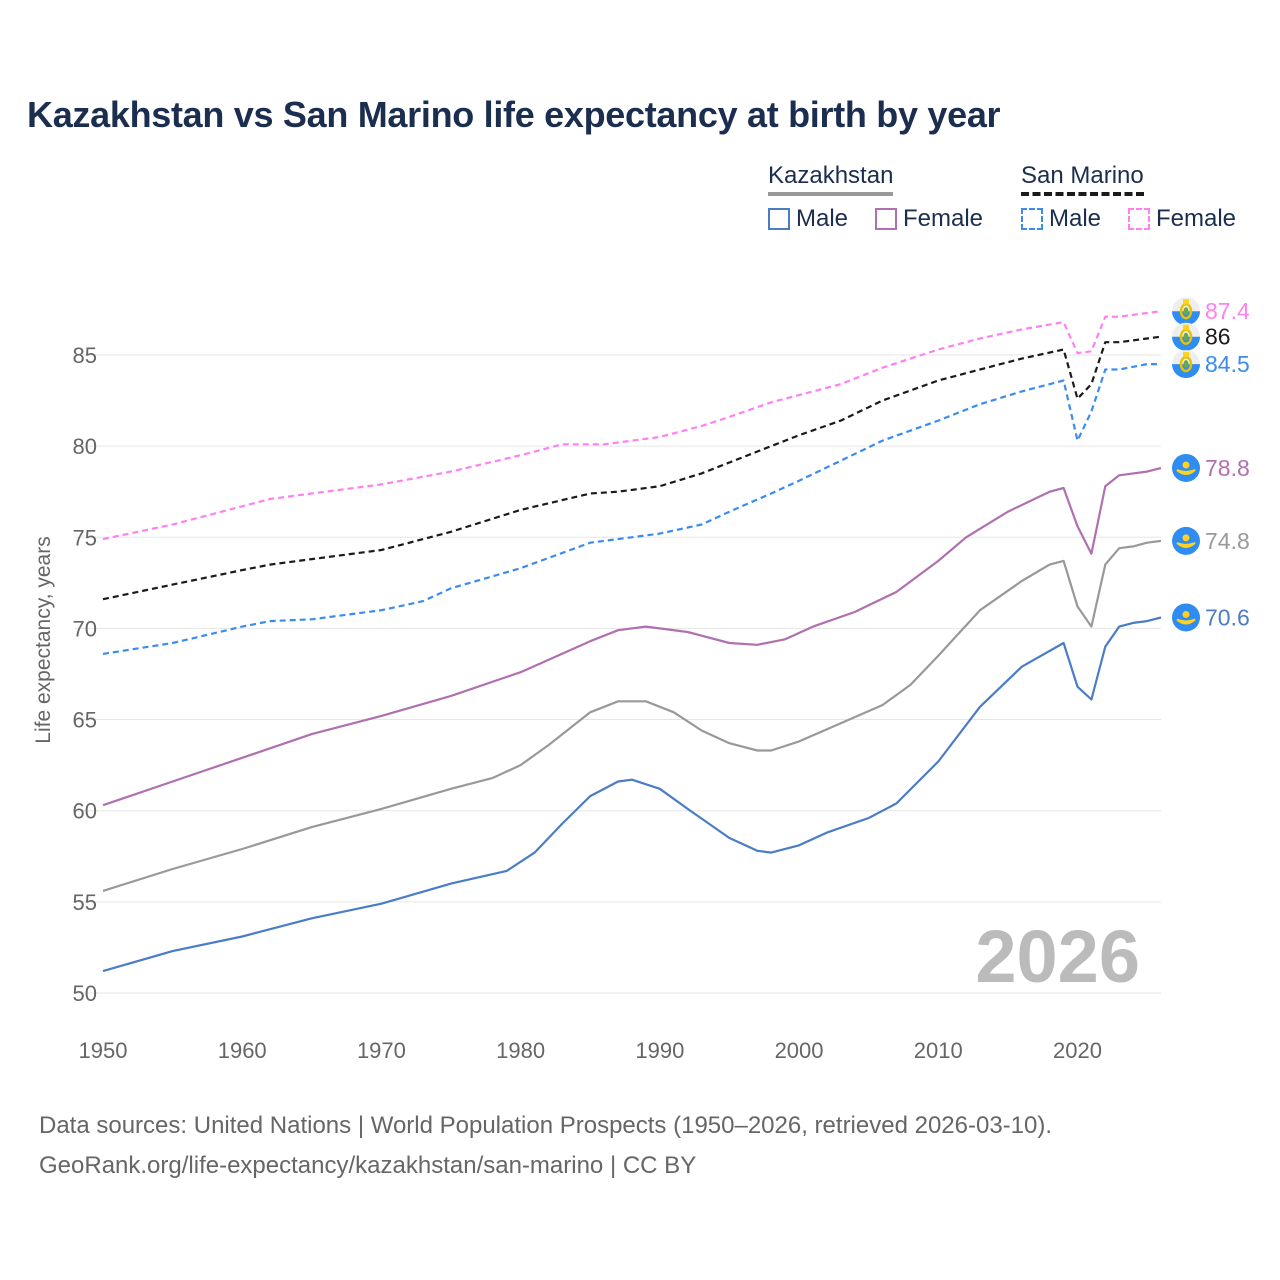 This screenshot has height=1280, width=1280. What do you see at coordinates (85, 902) in the screenshot?
I see `y-tick-label: 55` at bounding box center [85, 902].